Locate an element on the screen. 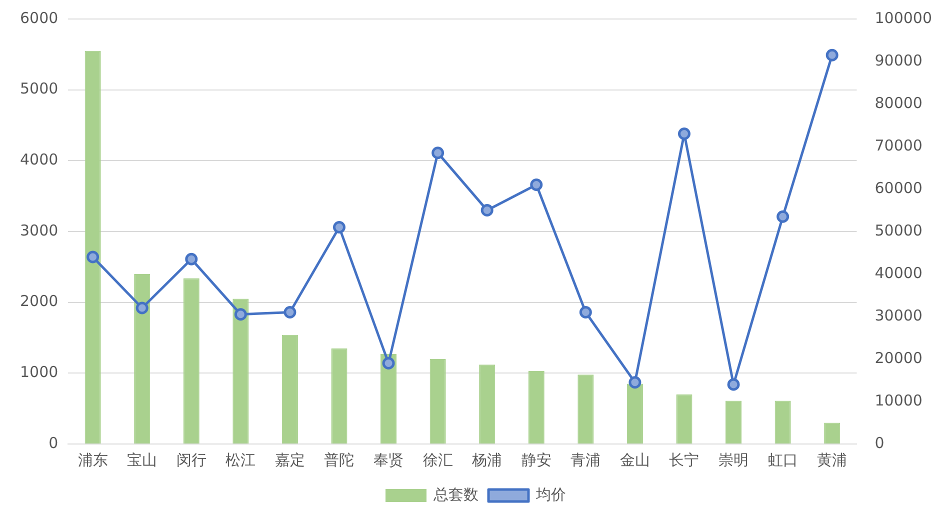  y-tick-label: 1000 is located at coordinates (39, 372).